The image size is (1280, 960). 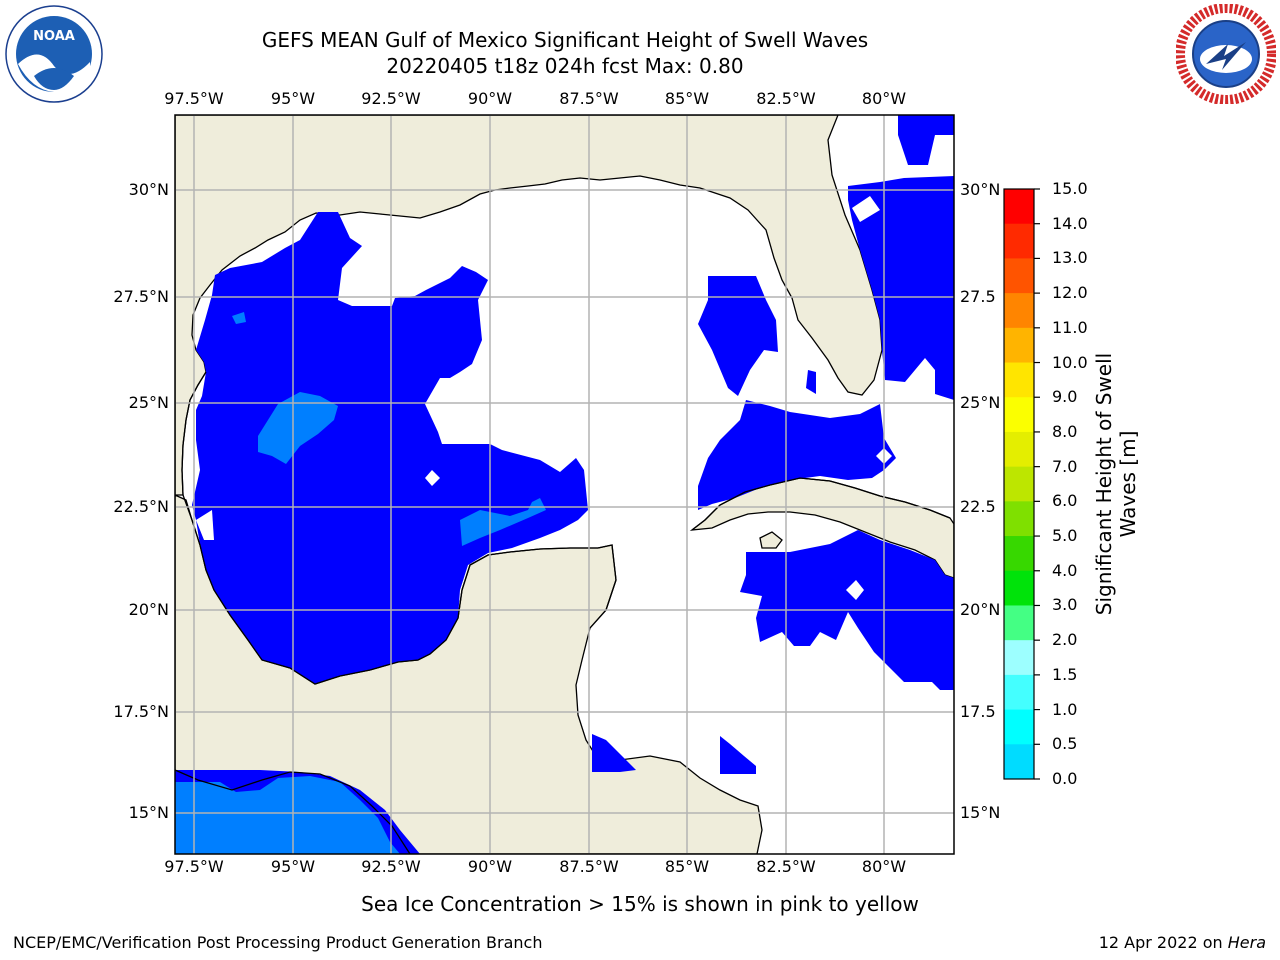 What do you see at coordinates (1116, 484) in the screenshot?
I see `colorbar-title: Significant Height of Swell Waves [m]` at bounding box center [1116, 484].